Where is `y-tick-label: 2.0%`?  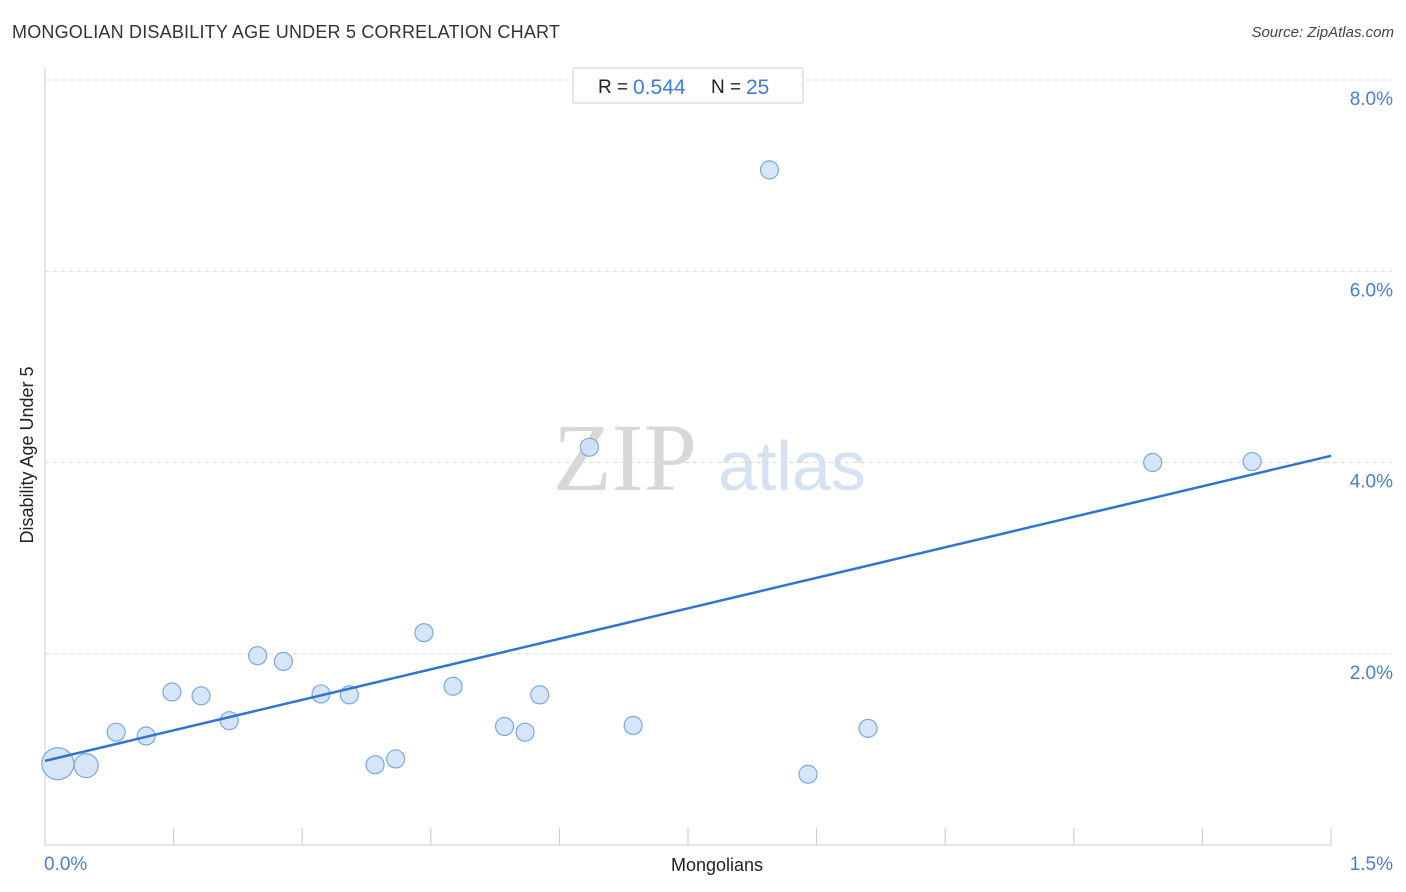 y-tick-label: 2.0% is located at coordinates (1371, 673).